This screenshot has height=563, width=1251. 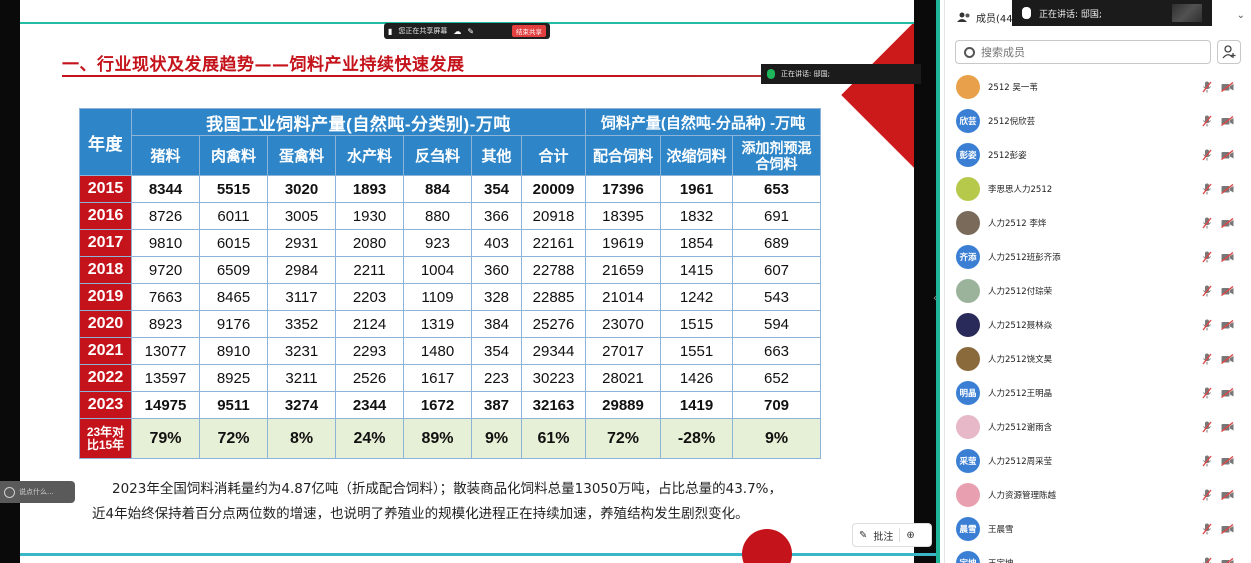 What do you see at coordinates (233, 378) in the screenshot?
I see `value-cell: 8925` at bounding box center [233, 378].